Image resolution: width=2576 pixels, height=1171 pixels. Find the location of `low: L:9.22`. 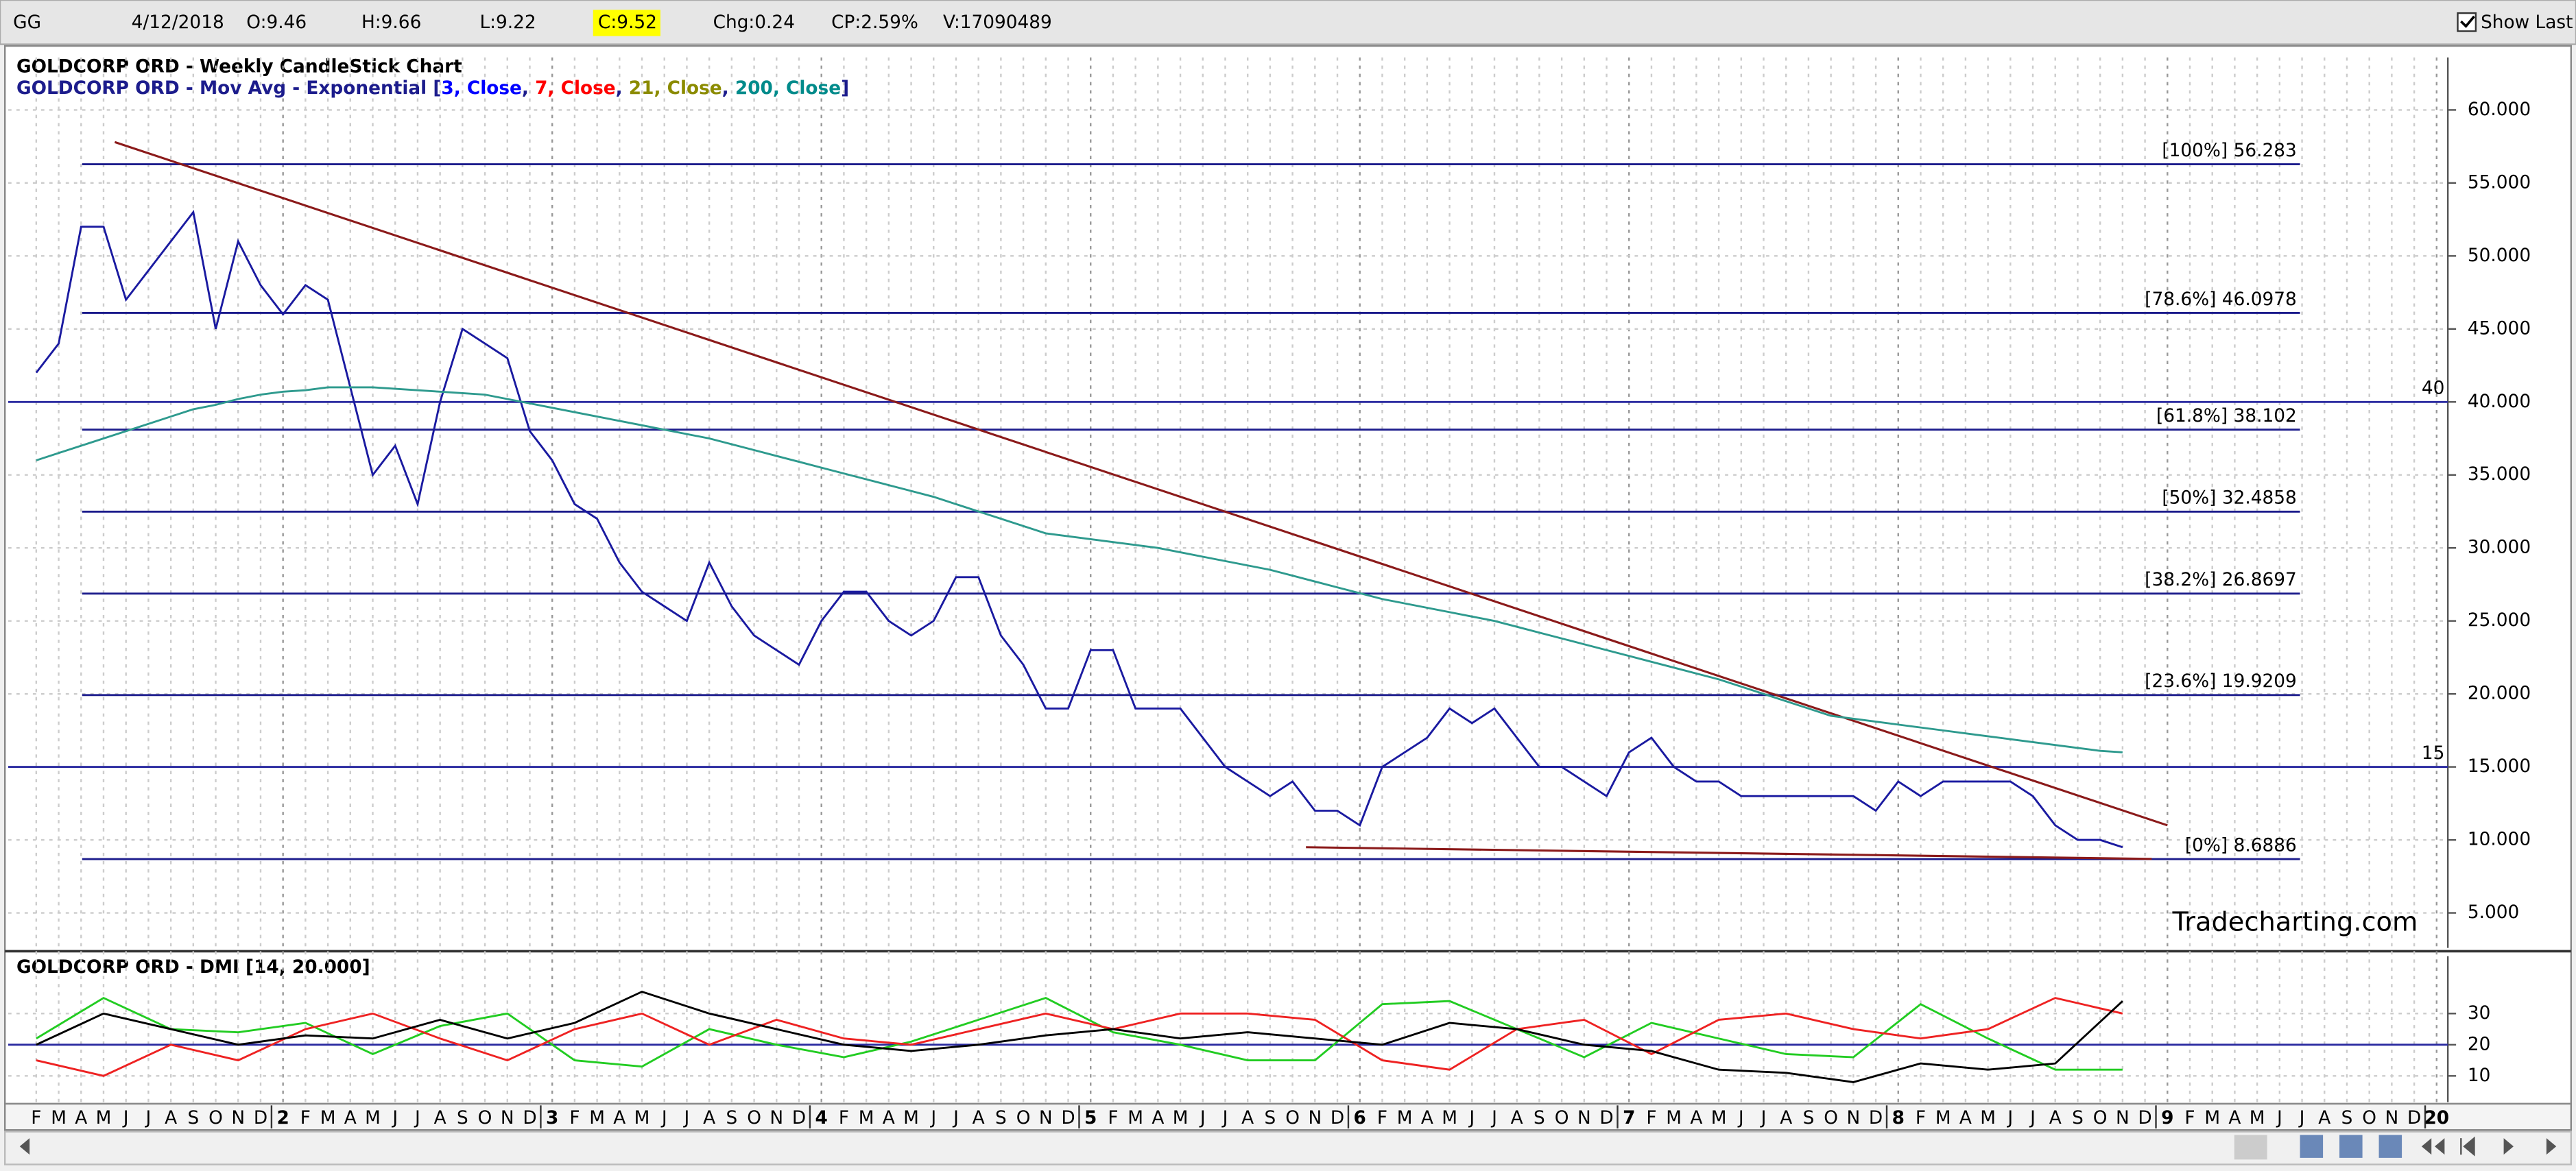

low: L:9.22 is located at coordinates (507, 23).